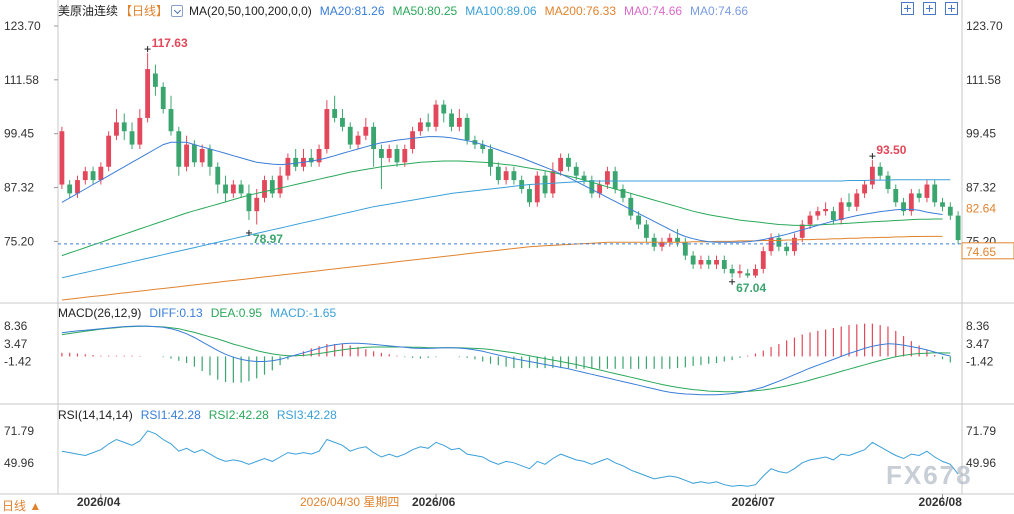 This screenshot has width=1014, height=514. I want to click on macd-tick-right-2: -1.42, so click(980, 362).